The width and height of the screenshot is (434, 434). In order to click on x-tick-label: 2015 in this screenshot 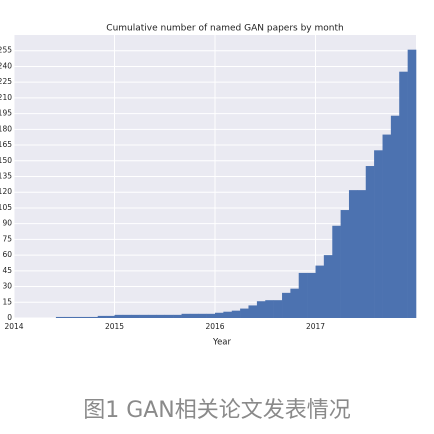, I will do `click(114, 326)`.